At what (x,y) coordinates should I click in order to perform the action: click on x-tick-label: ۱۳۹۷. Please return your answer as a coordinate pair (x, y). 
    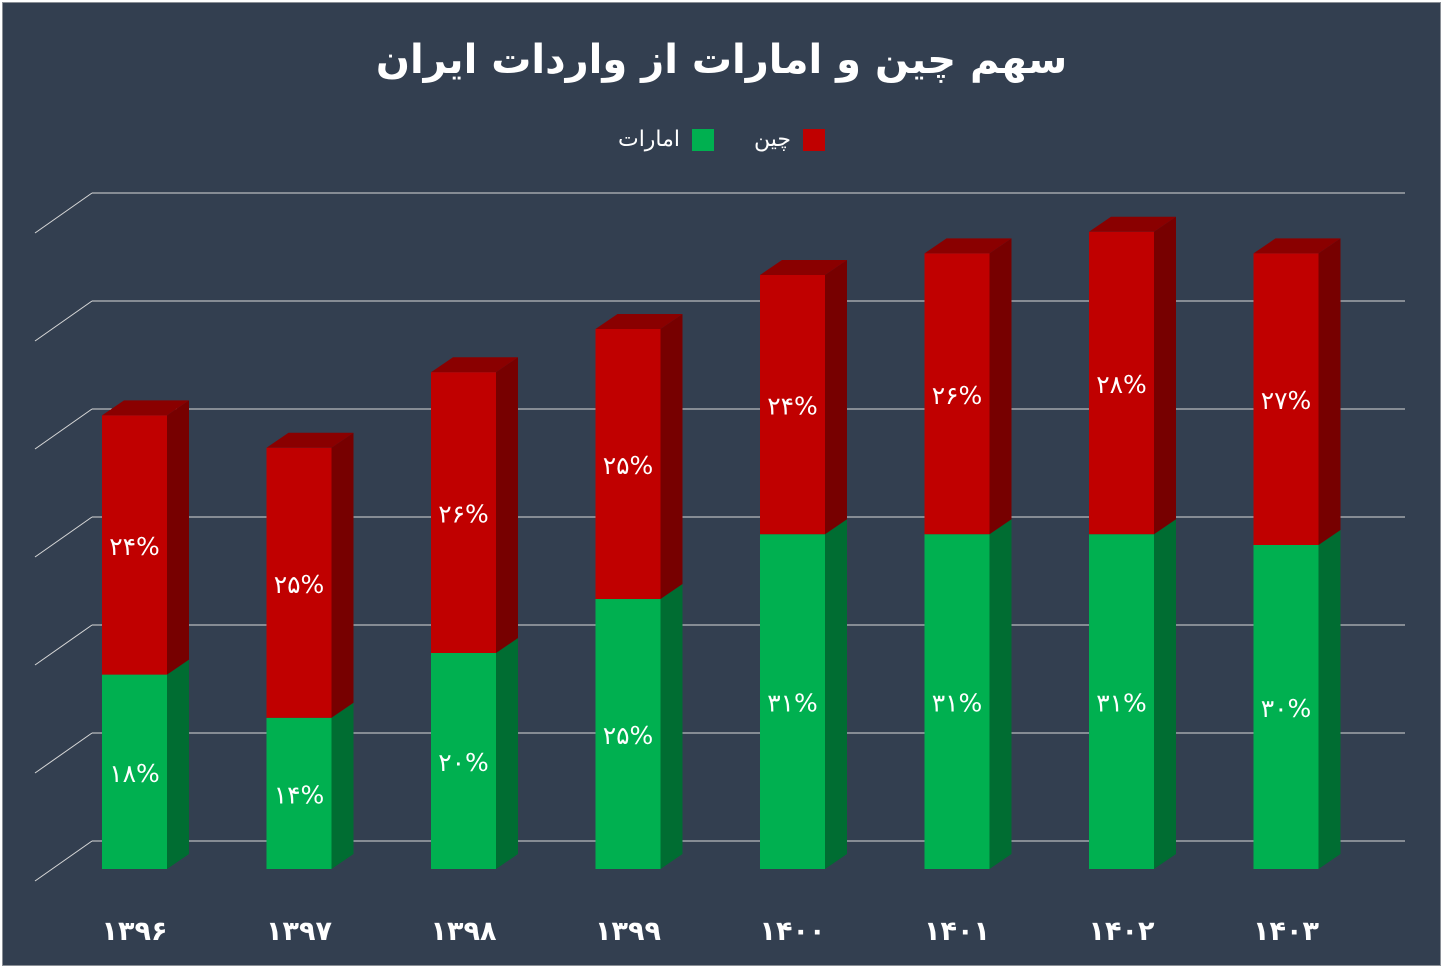
    Looking at the image, I should click on (299, 931).